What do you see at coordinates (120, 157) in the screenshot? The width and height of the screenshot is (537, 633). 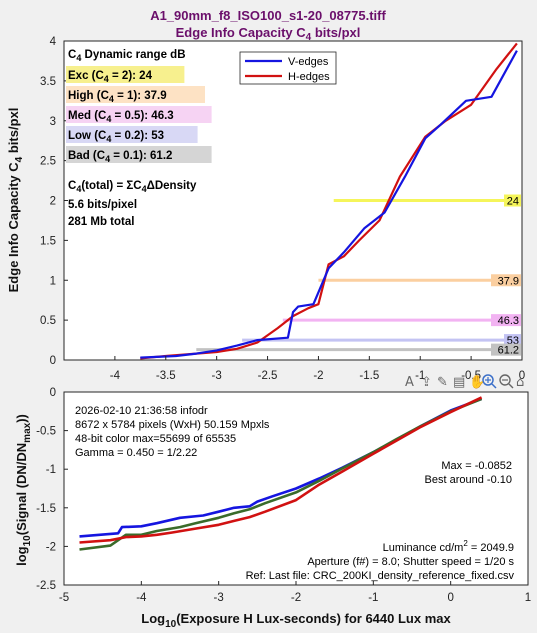 I see `svg-text: Bad (C4 = 0.1): 61.2` at bounding box center [120, 157].